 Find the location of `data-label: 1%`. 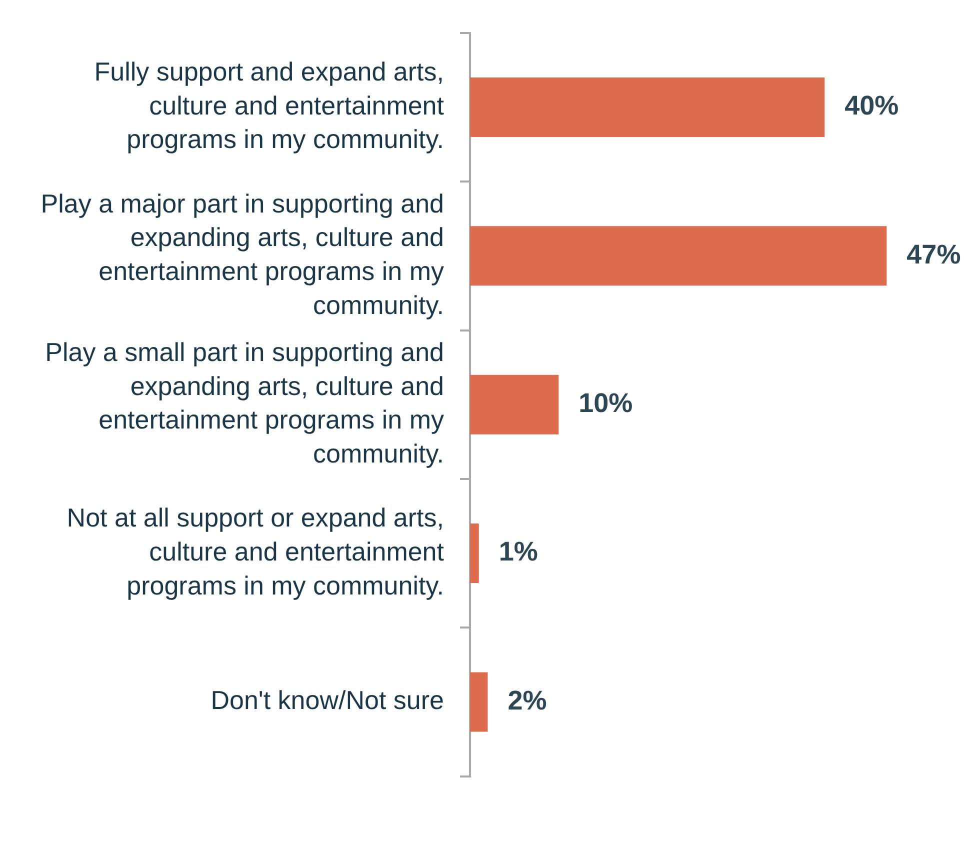

data-label: 1% is located at coordinates (518, 551).